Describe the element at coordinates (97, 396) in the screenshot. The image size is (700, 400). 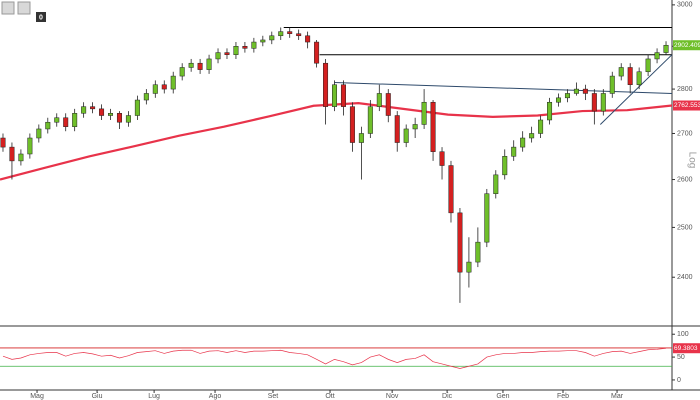
I see `x-tick-label: Giu` at that location.